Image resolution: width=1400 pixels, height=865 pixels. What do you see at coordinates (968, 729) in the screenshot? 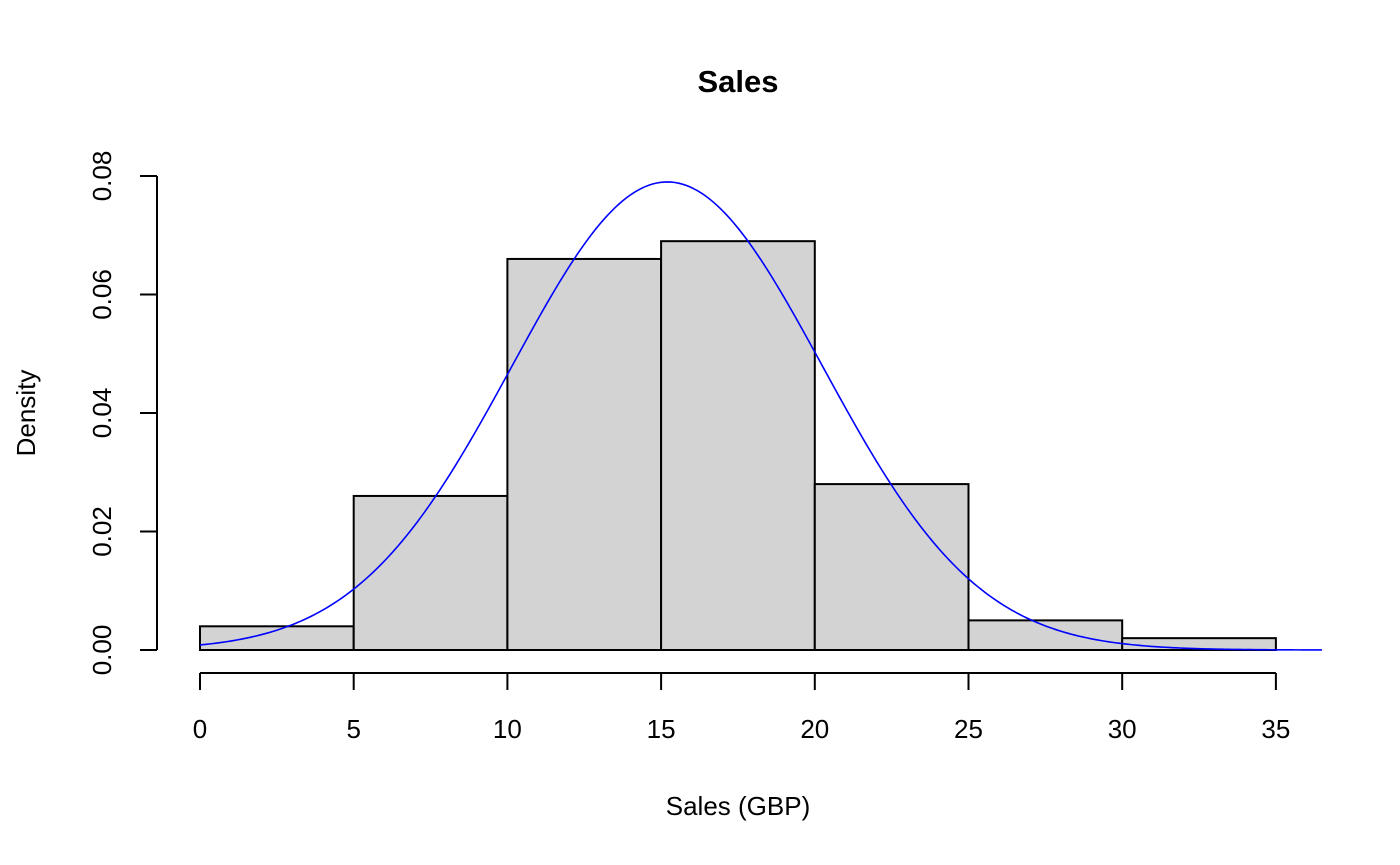
I see `x-tick-label: 25` at bounding box center [968, 729].